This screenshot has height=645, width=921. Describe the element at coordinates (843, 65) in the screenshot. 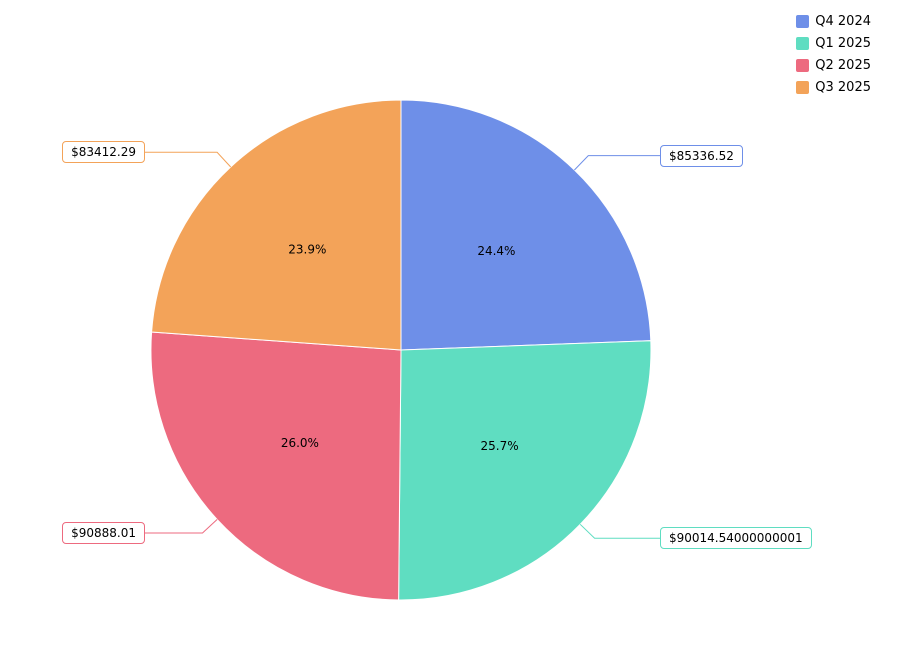

I see `legend-item-label: Q2 2025` at that location.